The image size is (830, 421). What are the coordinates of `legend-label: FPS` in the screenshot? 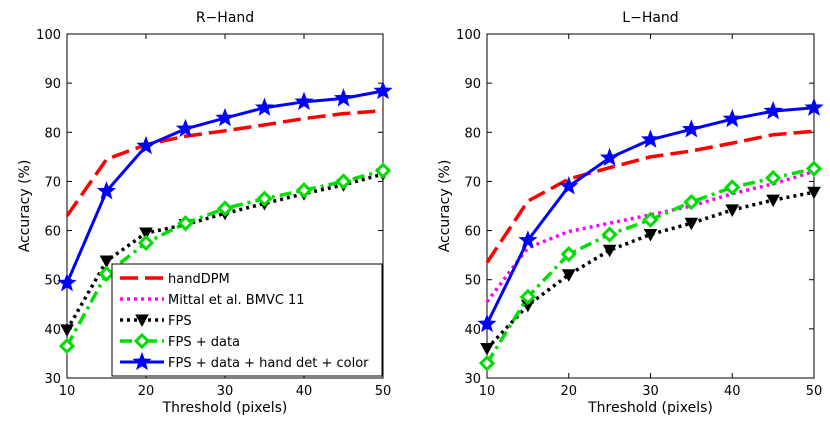 It's located at (180, 321).